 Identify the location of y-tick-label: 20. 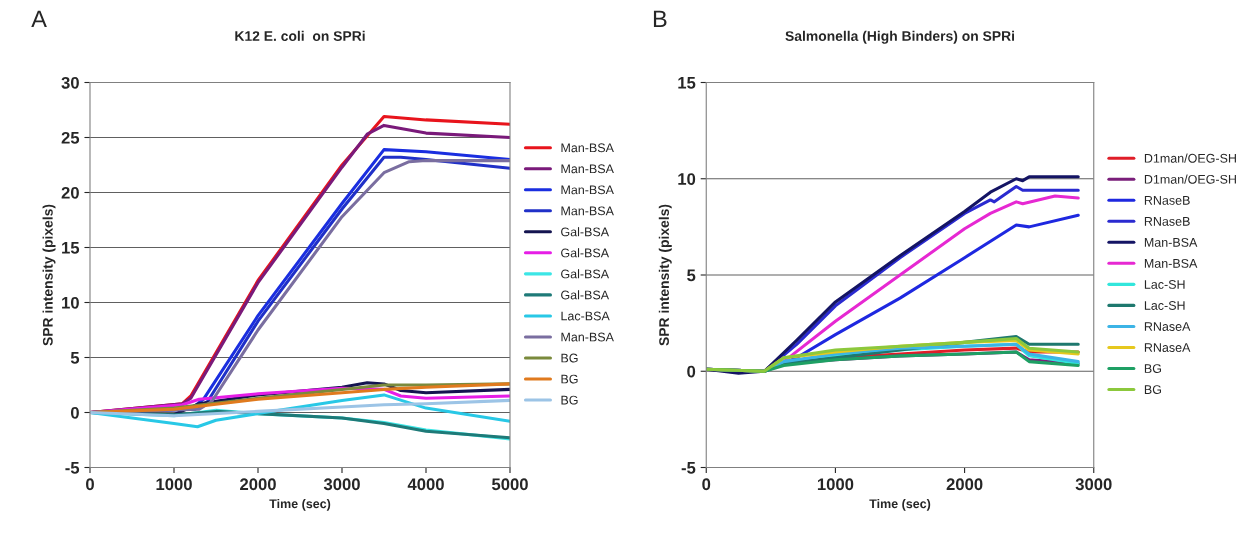
(70, 192).